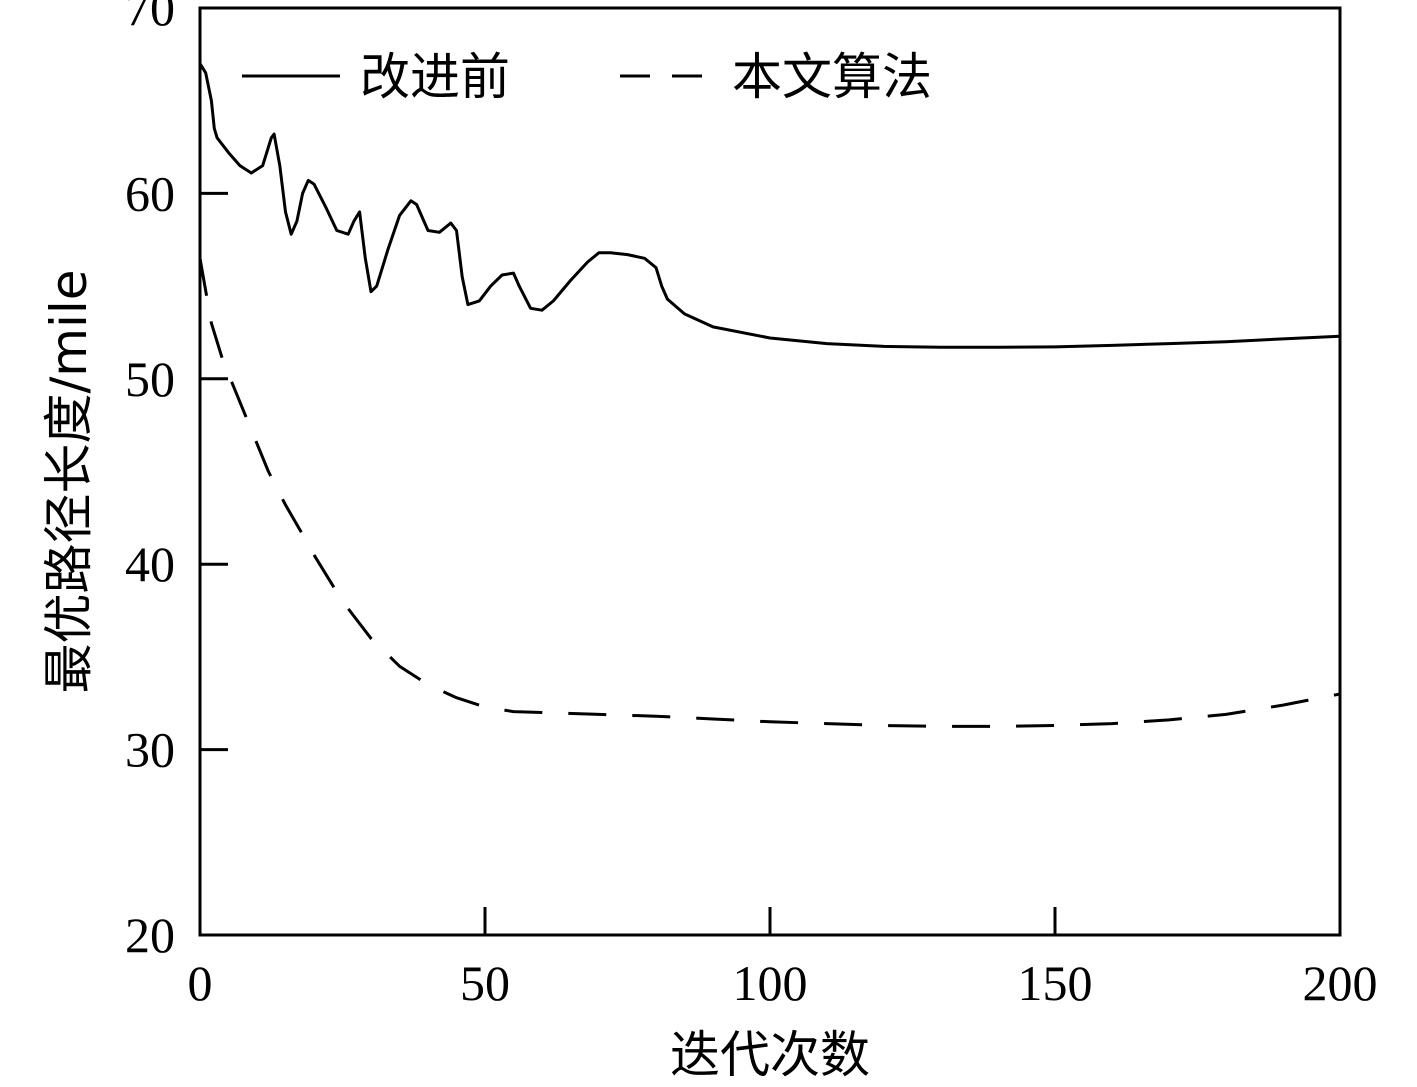 This screenshot has width=1417, height=1087. I want to click on x-tick-label: 200, so click(1340, 983).